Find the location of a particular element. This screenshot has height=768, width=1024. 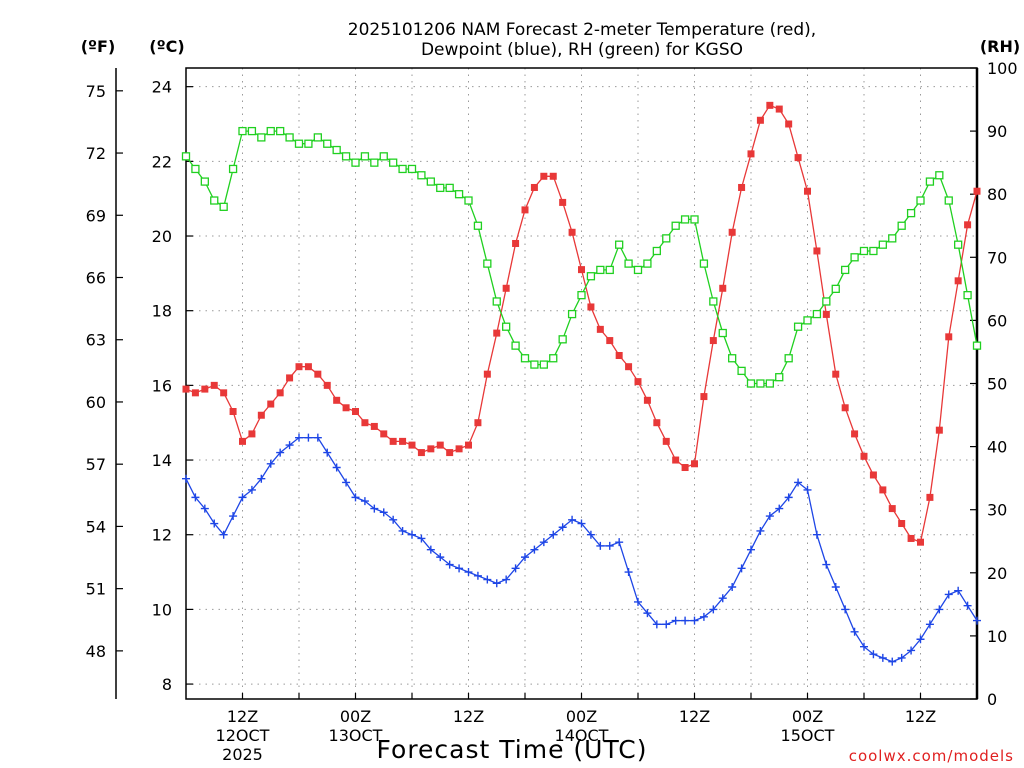

rh-tick-label: 90 is located at coordinates (997, 131).